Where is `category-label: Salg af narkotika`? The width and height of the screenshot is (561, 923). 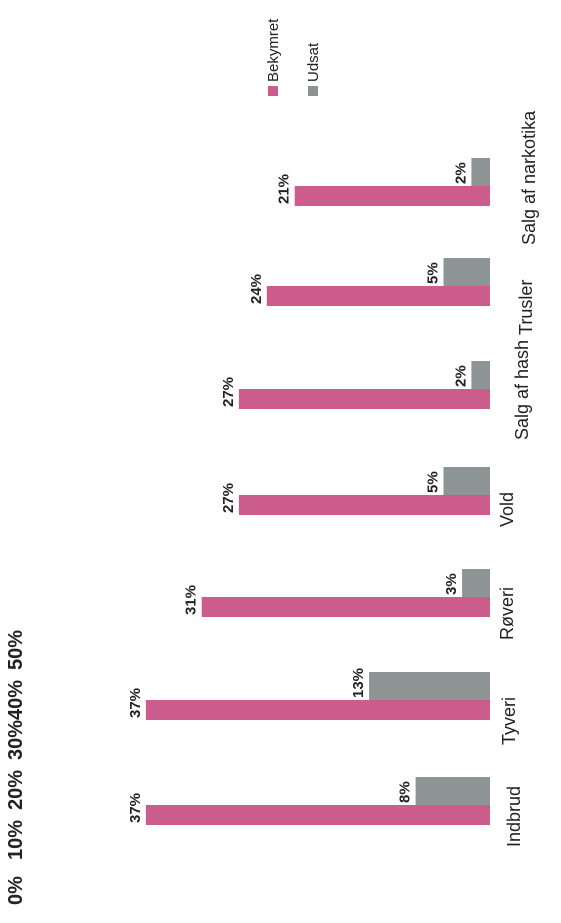 category-label: Salg af narkotika is located at coordinates (529, 177).